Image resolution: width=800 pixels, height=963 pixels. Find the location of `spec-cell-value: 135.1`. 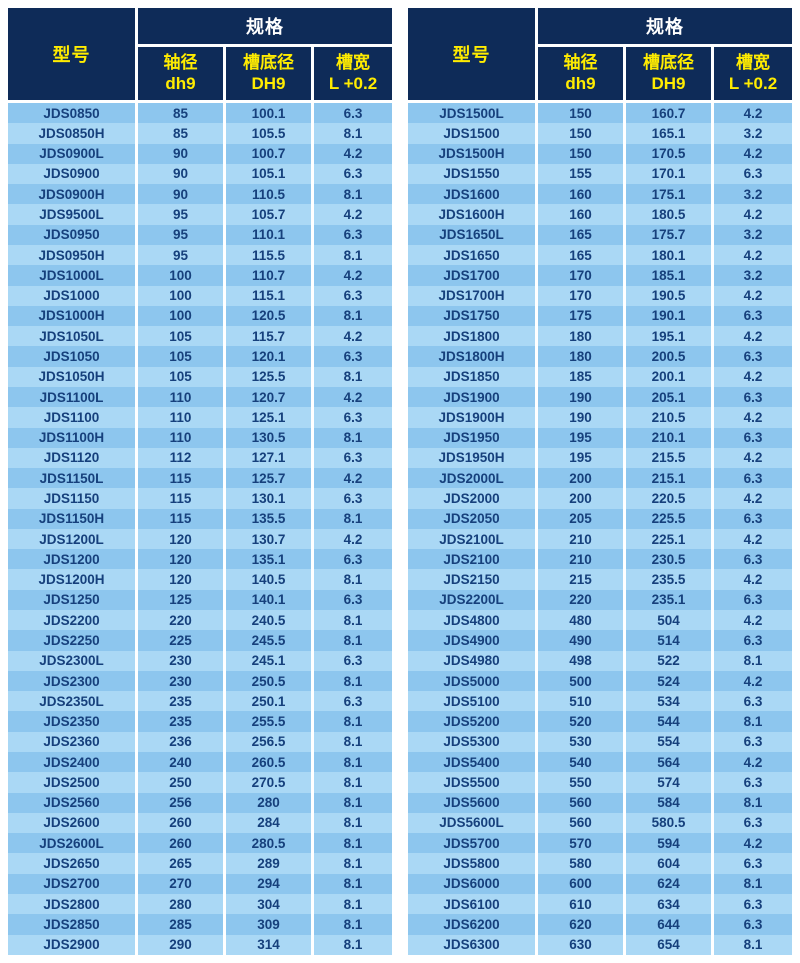

spec-cell-value: 135.1 is located at coordinates (268, 559).